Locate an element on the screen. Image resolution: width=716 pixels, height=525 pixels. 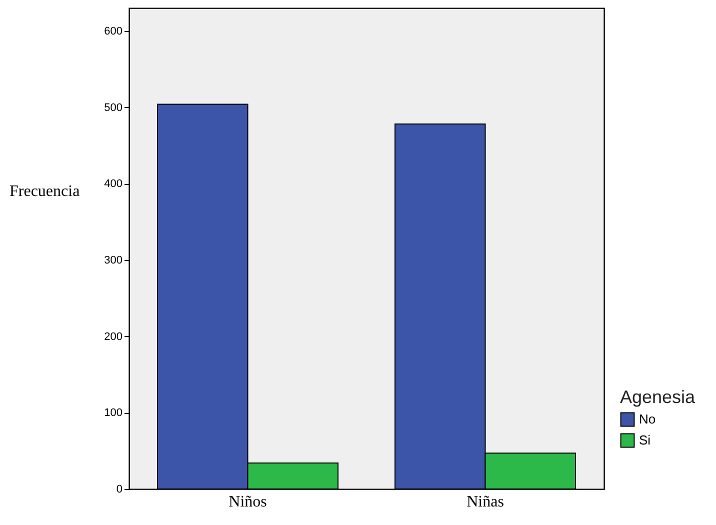
legend-label: No is located at coordinates (647, 419).